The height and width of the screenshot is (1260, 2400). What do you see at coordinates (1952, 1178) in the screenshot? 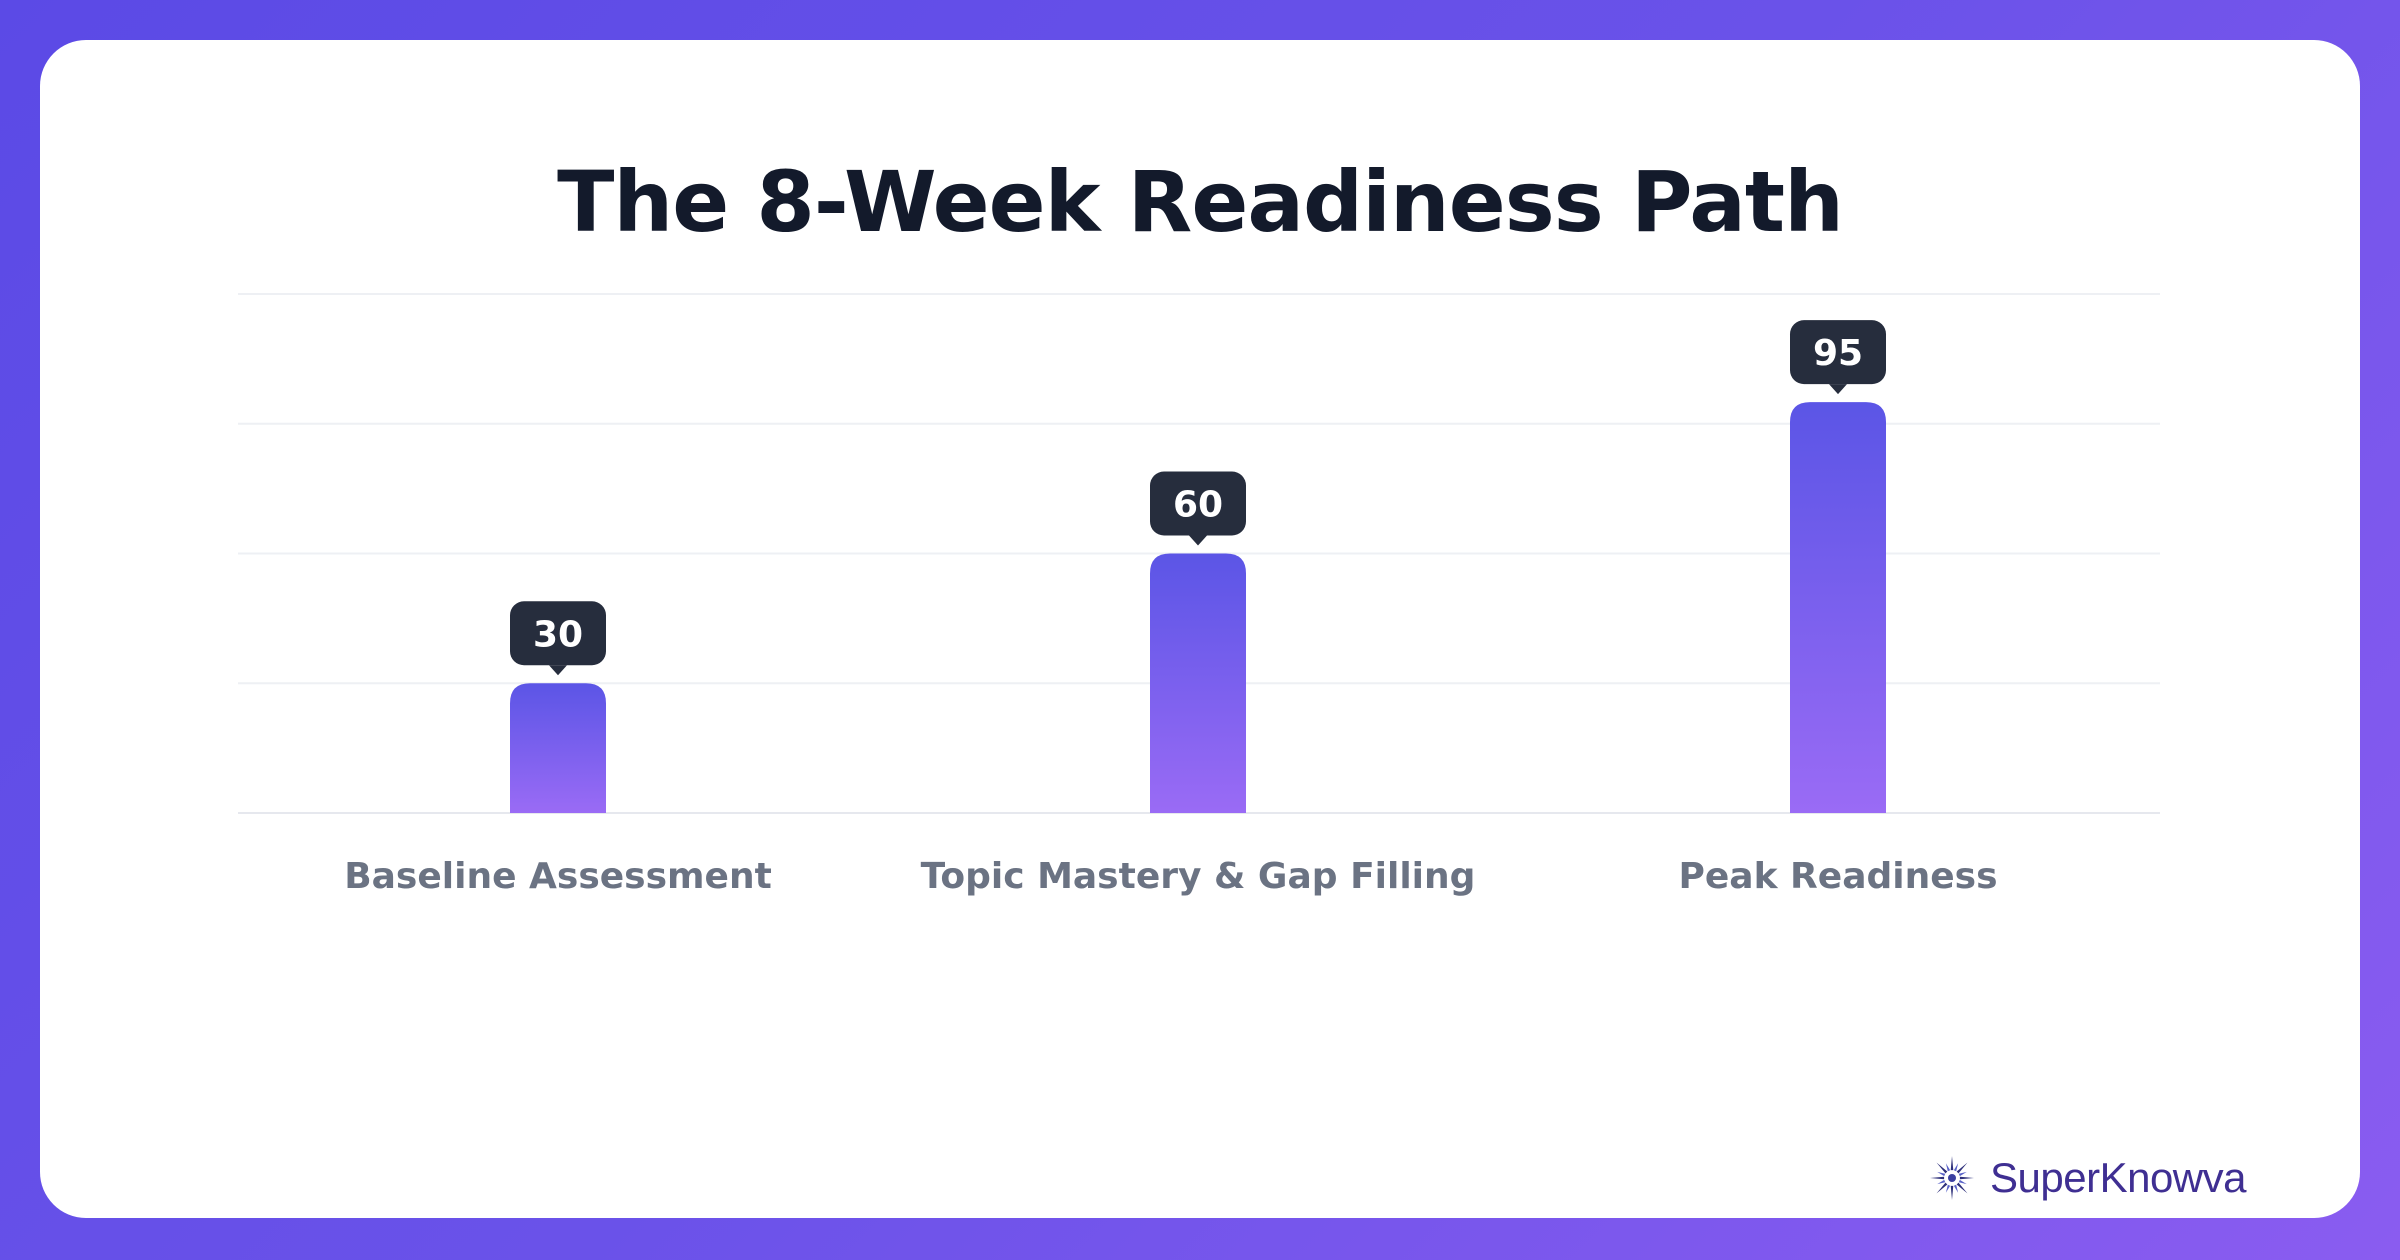
I see `starburst-logo-icon` at bounding box center [1952, 1178].